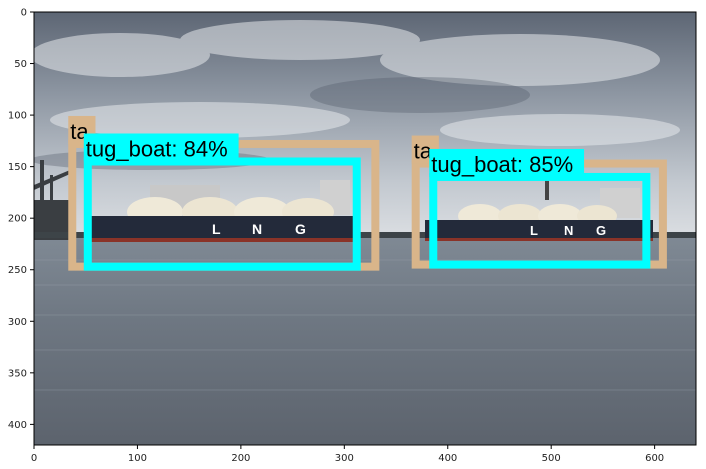  Describe the element at coordinates (34, 458) in the screenshot. I see `x-tick-label: 0` at that location.